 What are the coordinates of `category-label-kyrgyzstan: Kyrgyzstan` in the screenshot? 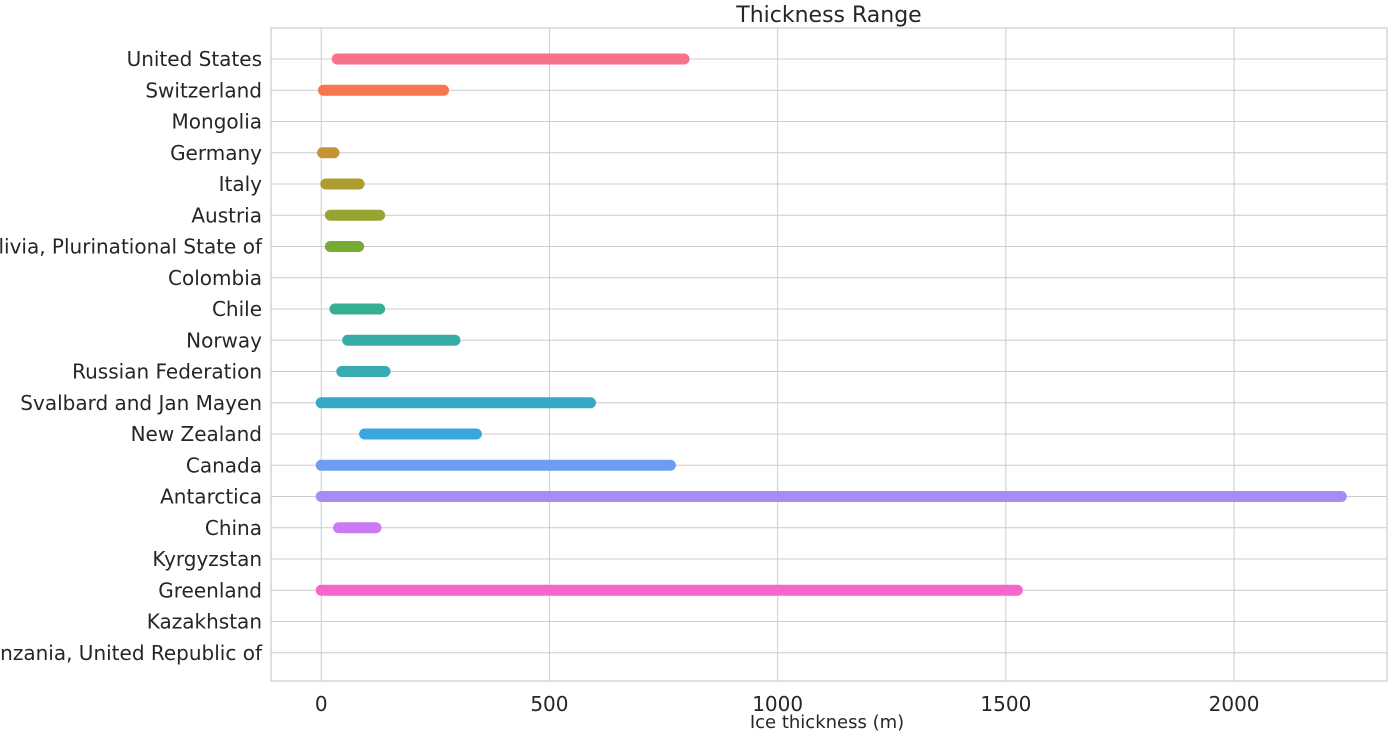 It's located at (207, 559).